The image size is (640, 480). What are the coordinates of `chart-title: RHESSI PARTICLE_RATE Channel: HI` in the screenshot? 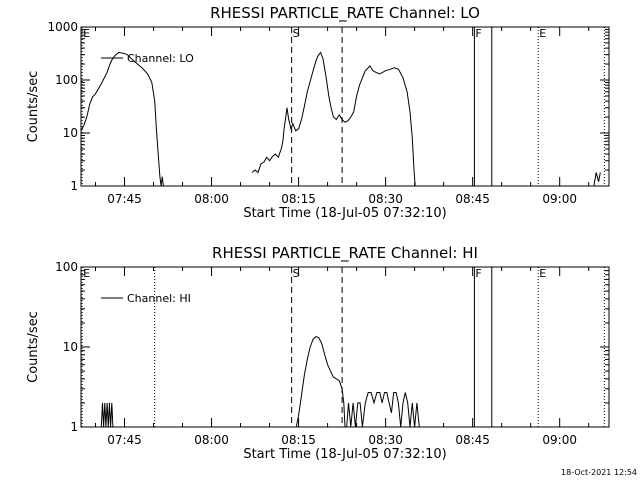 It's located at (345, 253).